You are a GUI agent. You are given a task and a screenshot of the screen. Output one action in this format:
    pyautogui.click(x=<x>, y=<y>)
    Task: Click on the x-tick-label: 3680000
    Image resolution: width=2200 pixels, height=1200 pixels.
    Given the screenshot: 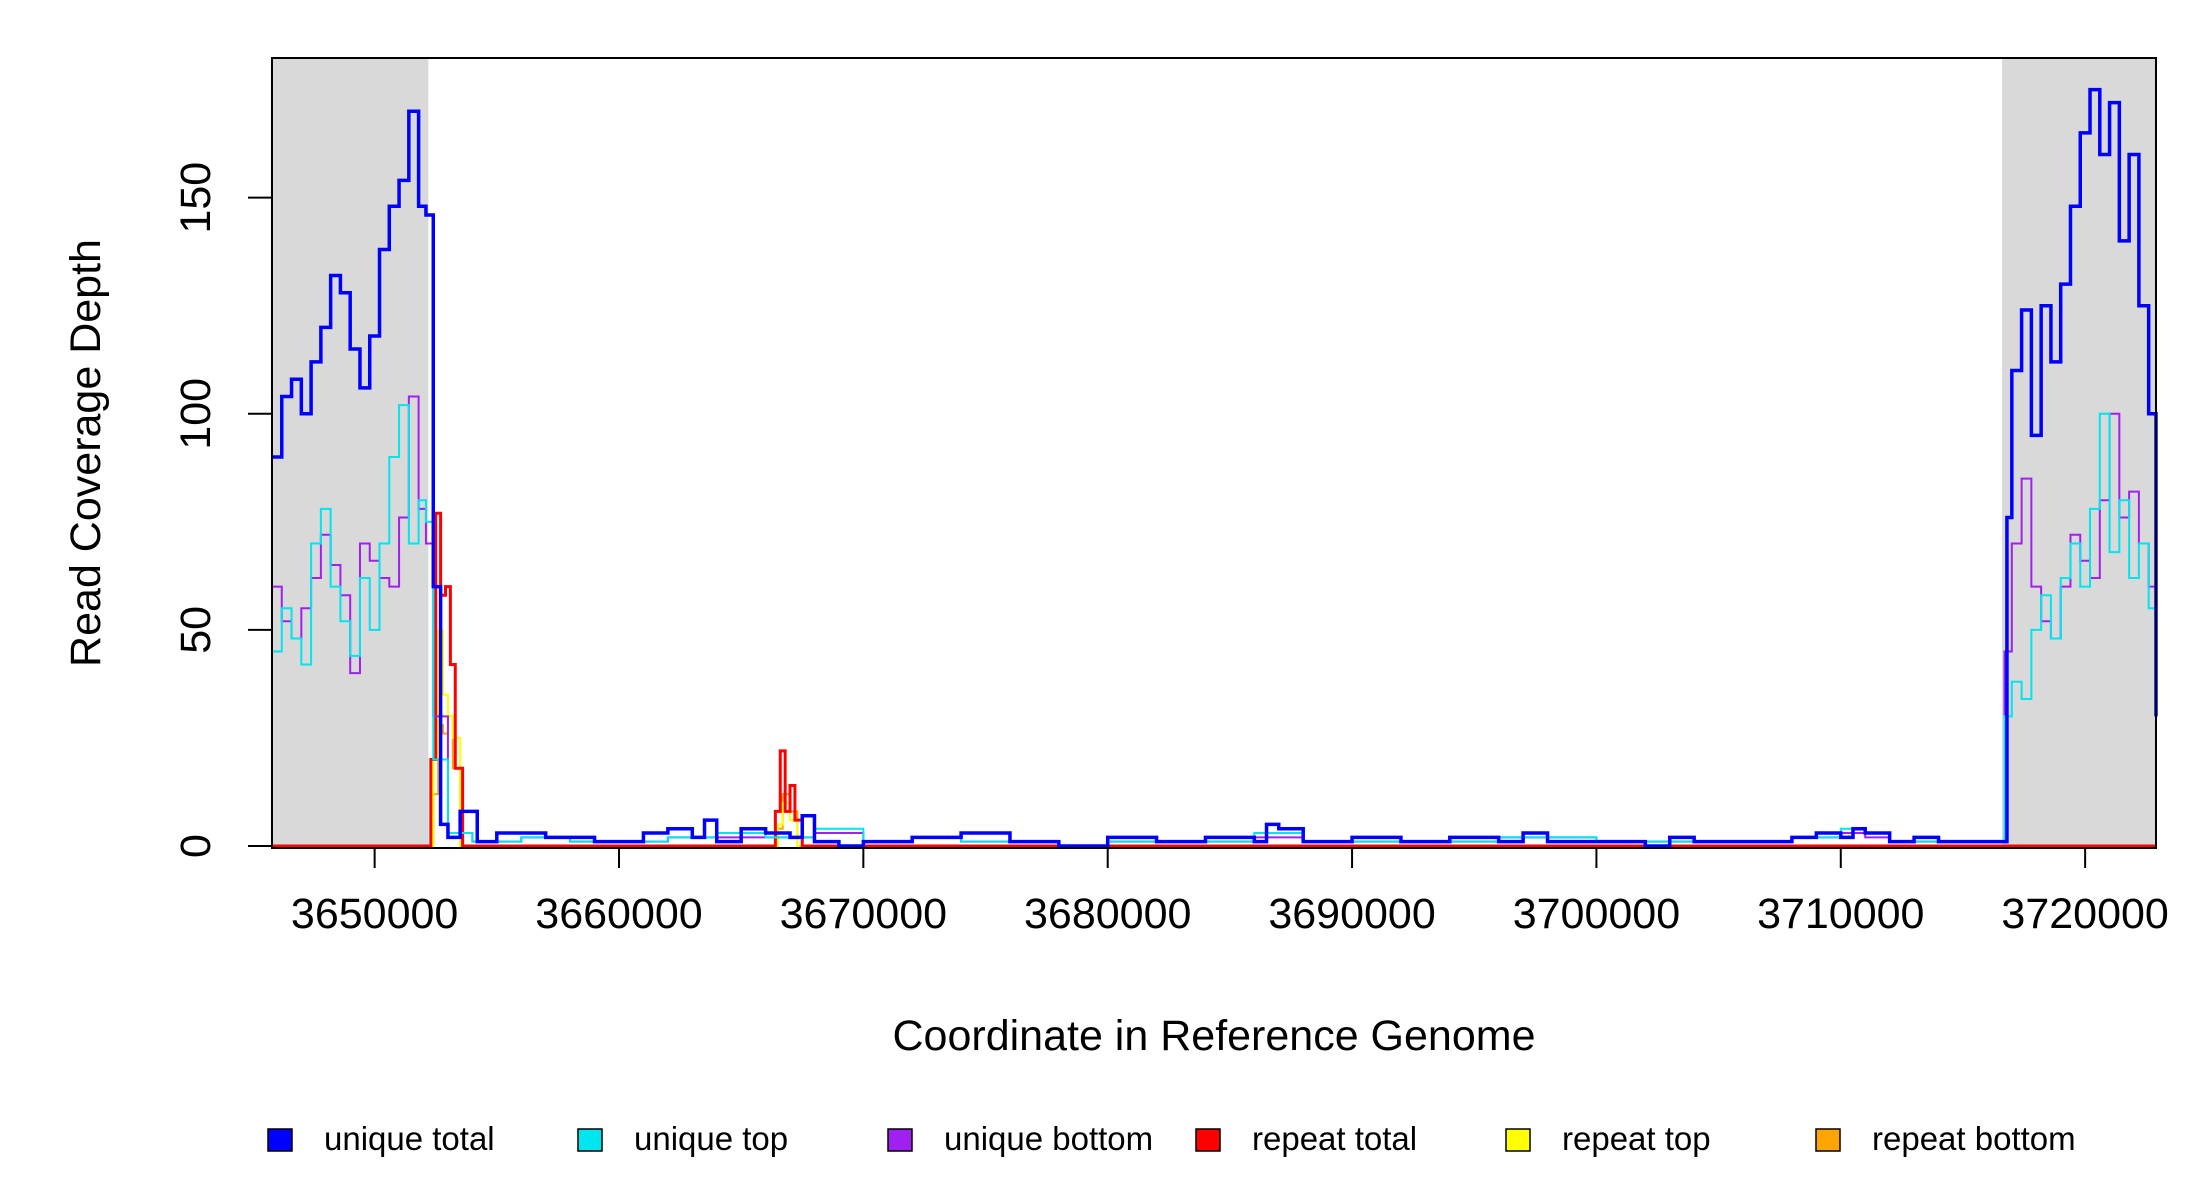 What is the action you would take?
    pyautogui.click(x=1107, y=914)
    